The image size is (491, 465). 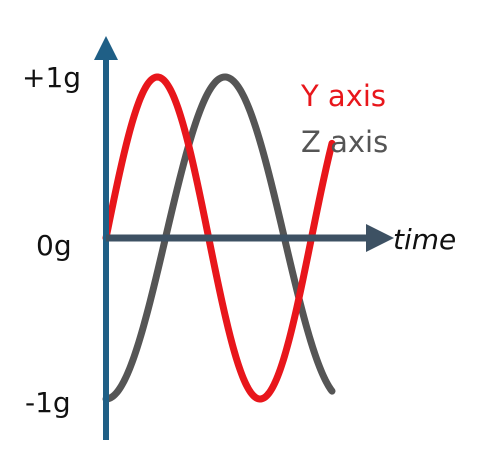 What do you see at coordinates (343, 96) in the screenshot?
I see `legend-entry-y-axis: Y axis` at bounding box center [343, 96].